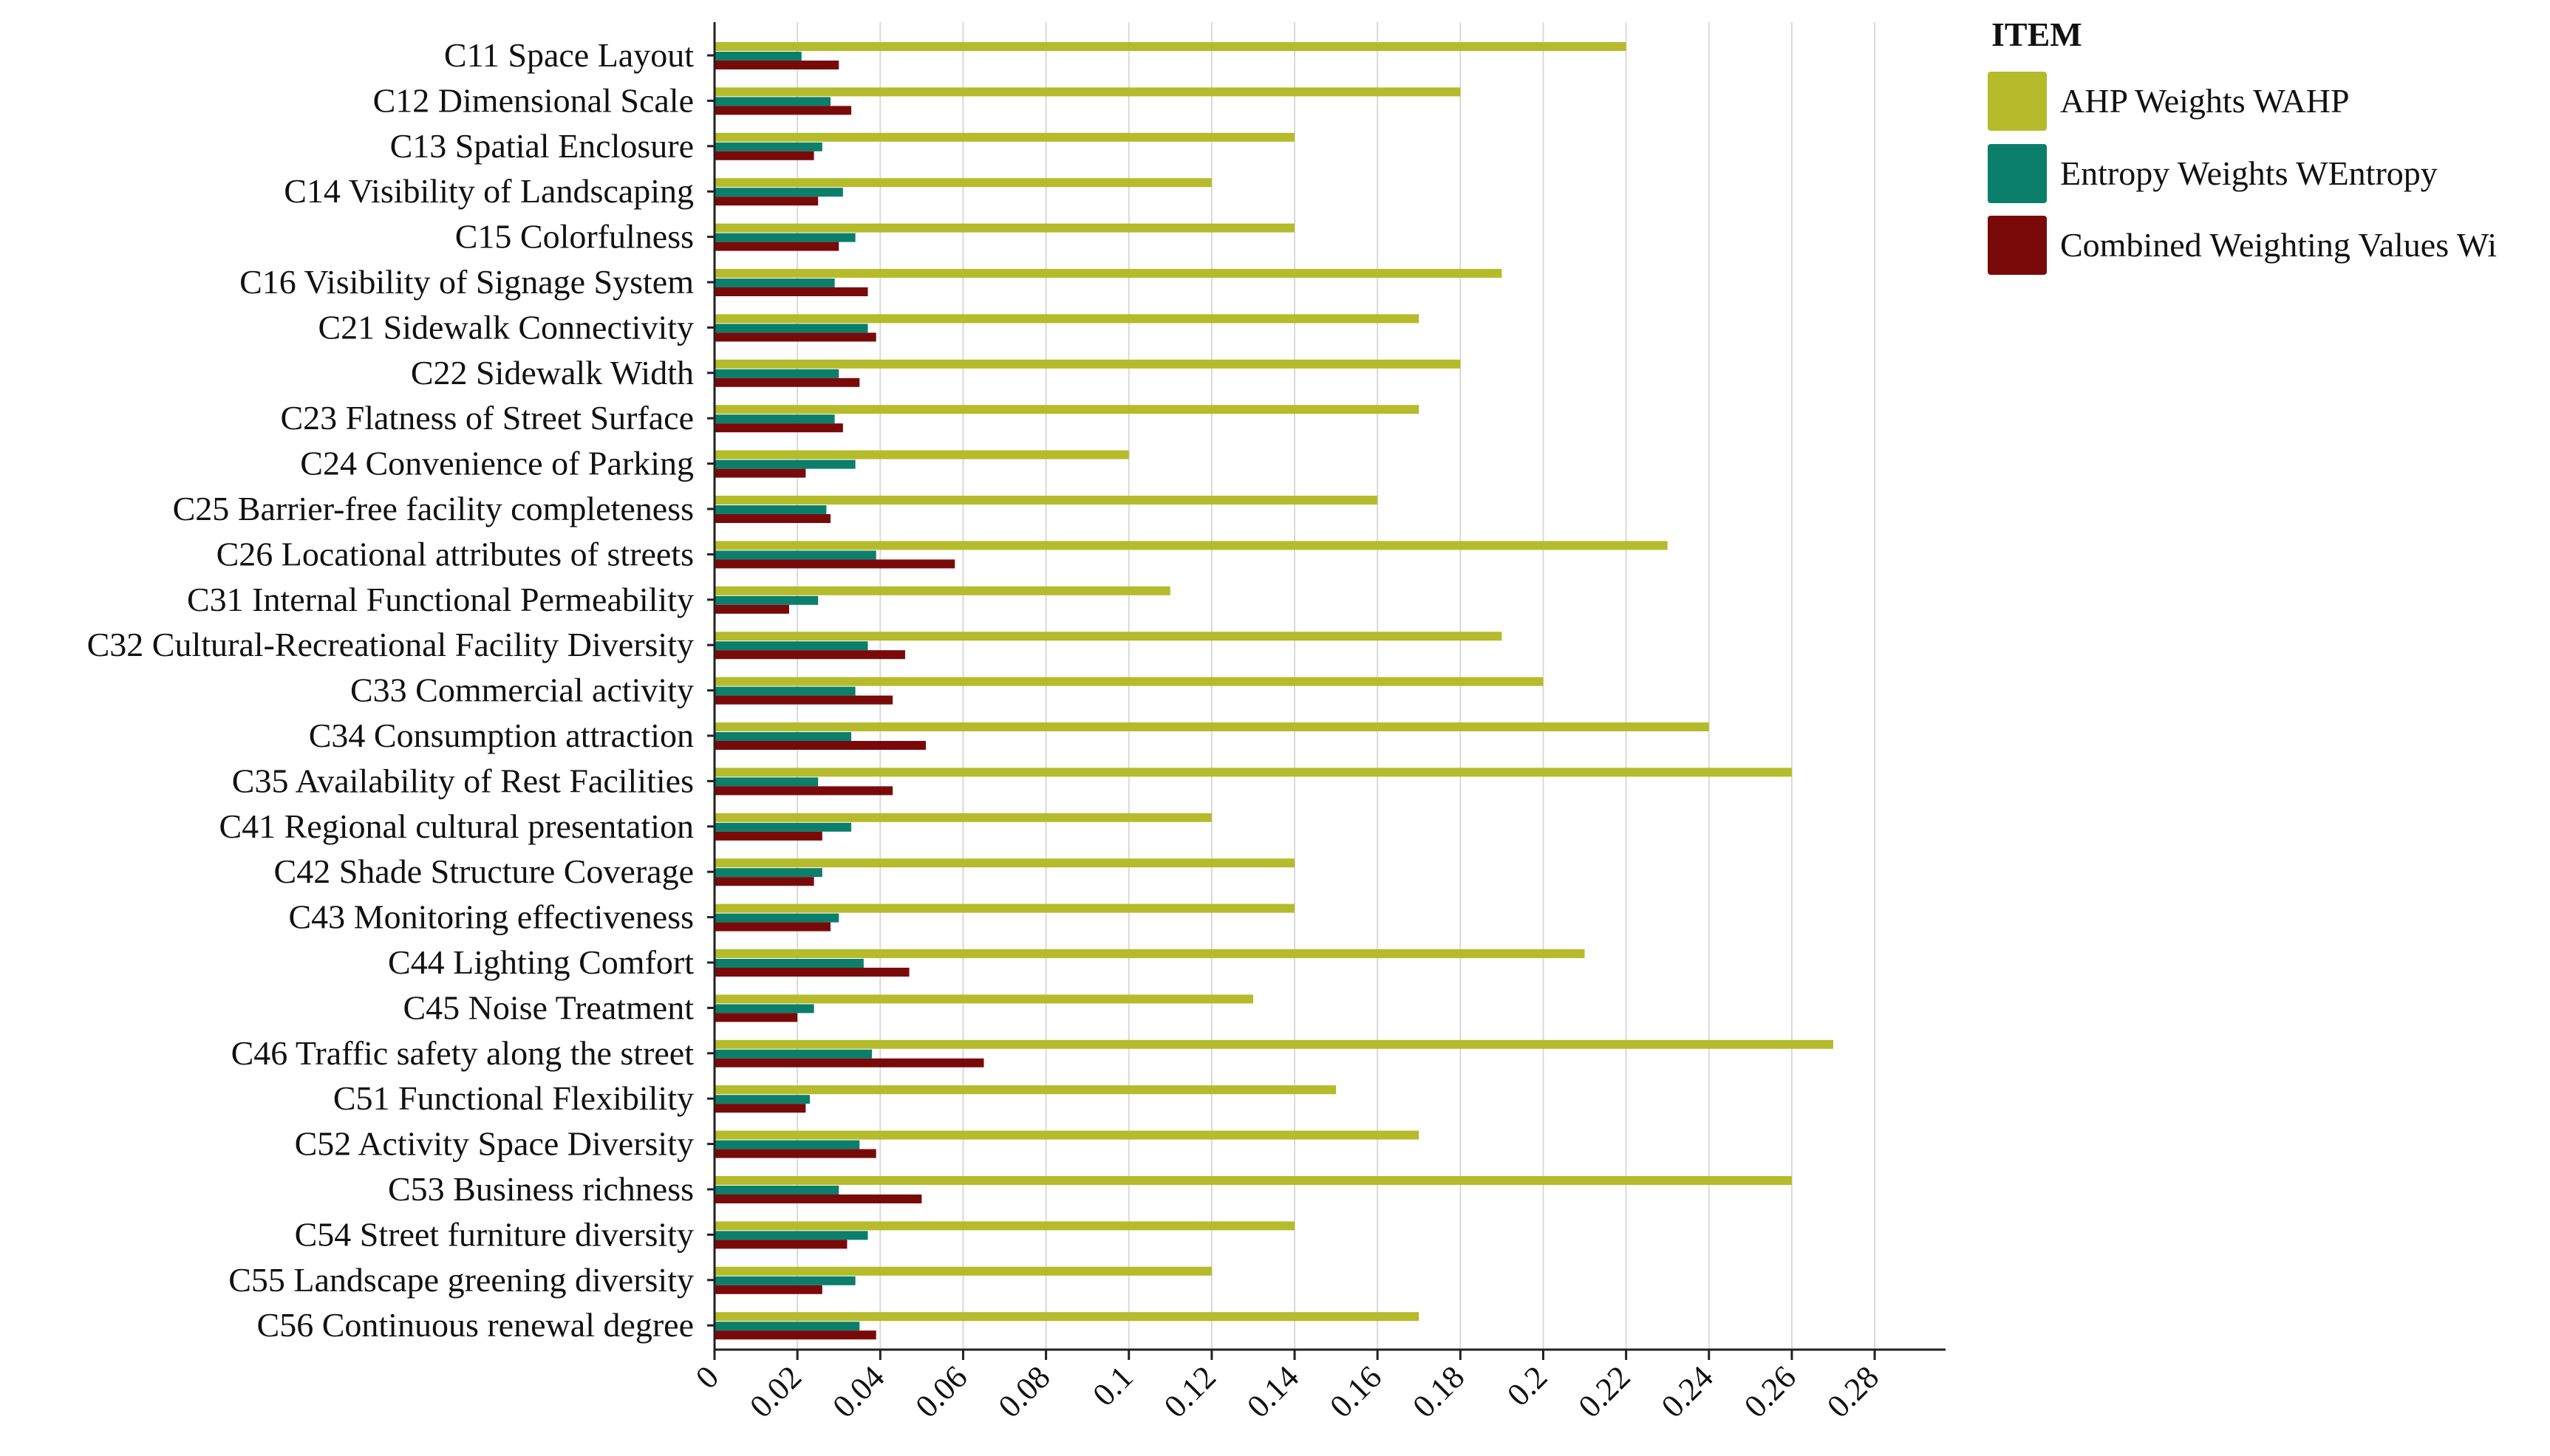 Image resolution: width=2550 pixels, height=1456 pixels. What do you see at coordinates (541, 962) in the screenshot?
I see `category-label-21: C44 Lighting Comfort` at bounding box center [541, 962].